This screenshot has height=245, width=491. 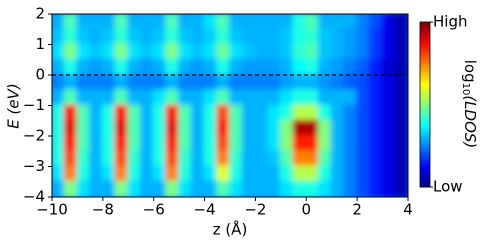 I want to click on colorbar-tick-label: High, so click(x=450, y=22).